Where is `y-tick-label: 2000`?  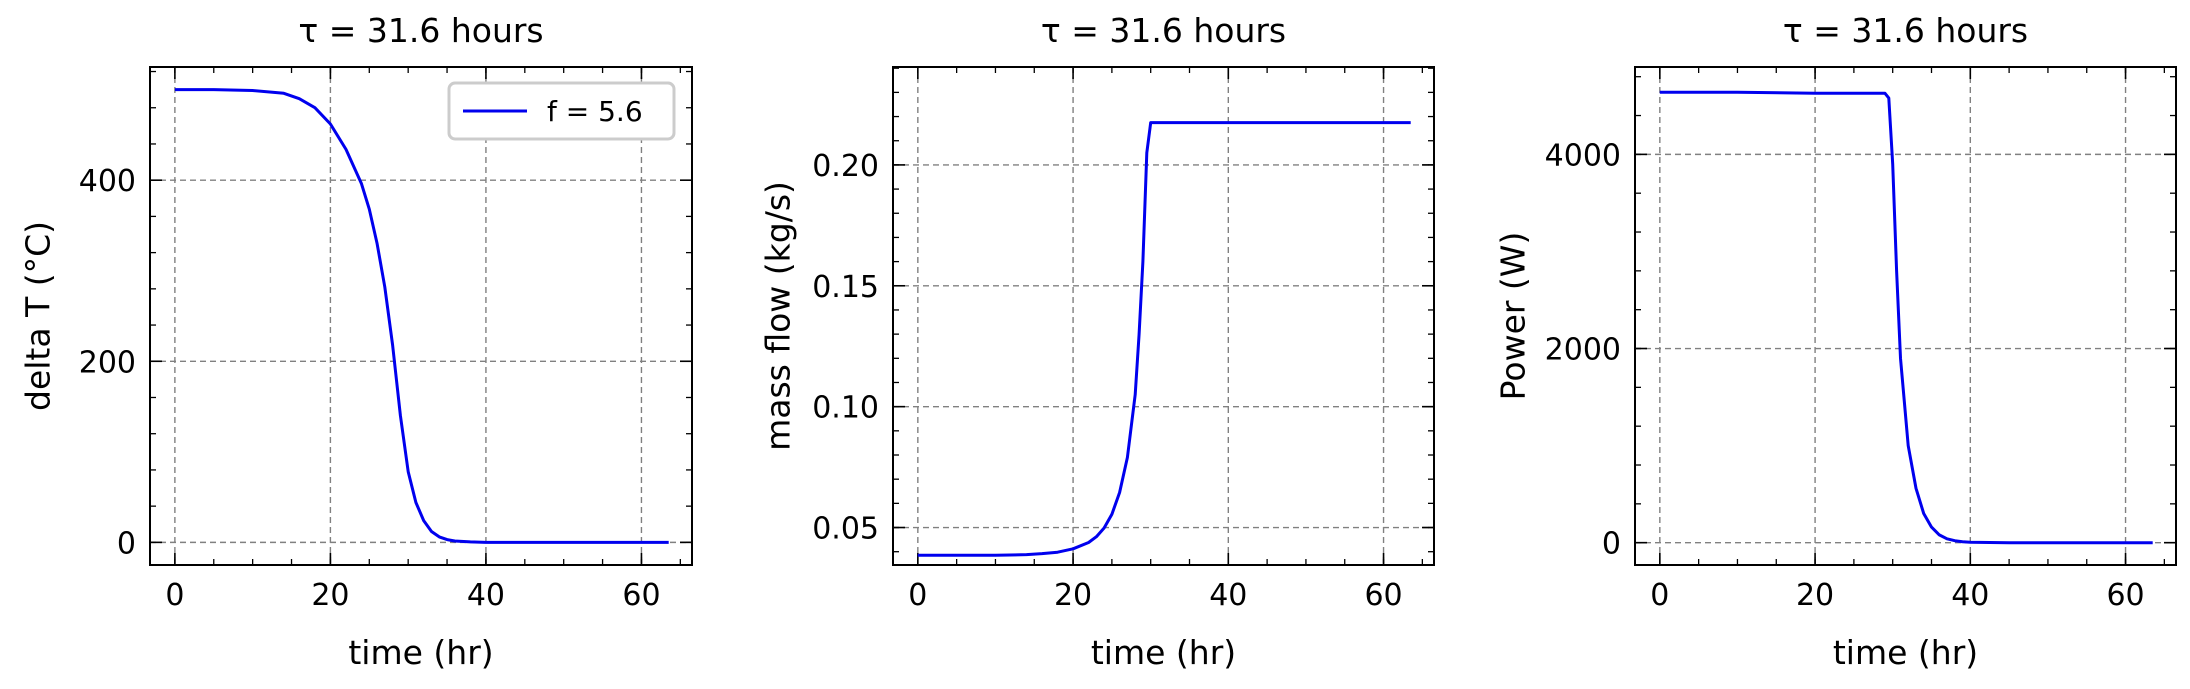
y-tick-label: 2000 is located at coordinates (1583, 350).